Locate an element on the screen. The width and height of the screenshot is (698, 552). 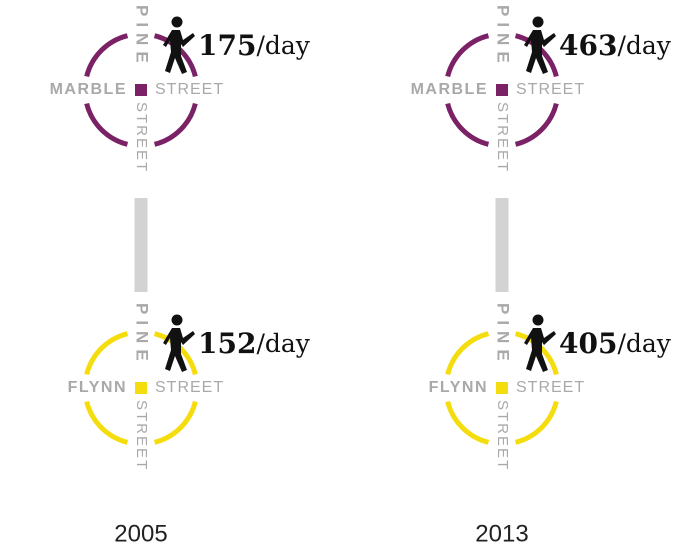
daily-count: 152/day is located at coordinates (254, 343).